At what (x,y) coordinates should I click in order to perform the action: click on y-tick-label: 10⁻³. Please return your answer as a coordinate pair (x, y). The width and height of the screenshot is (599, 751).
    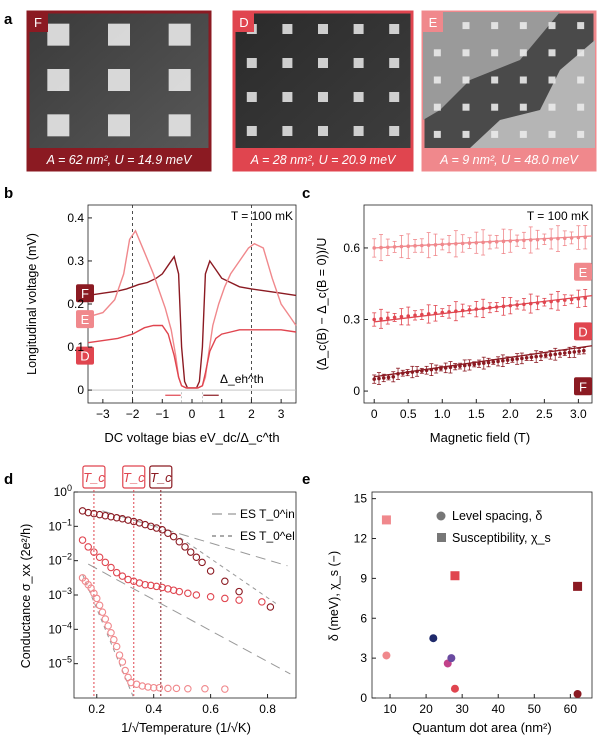
    Looking at the image, I should click on (60, 594).